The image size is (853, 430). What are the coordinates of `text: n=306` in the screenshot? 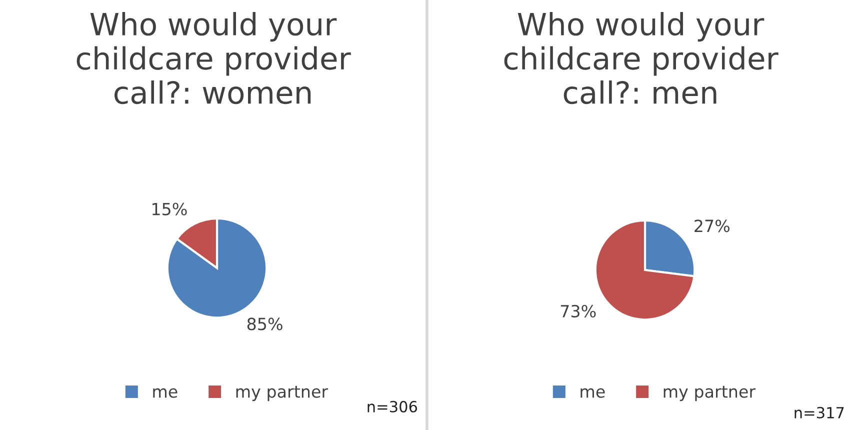 It's located at (393, 406).